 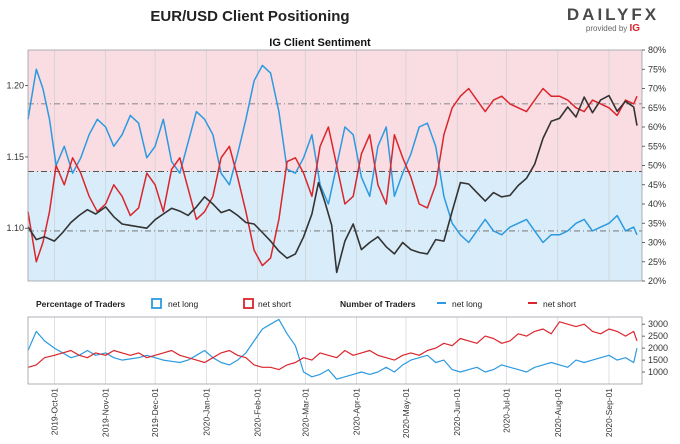 I want to click on traders-plot-frame, so click(x=335, y=350).